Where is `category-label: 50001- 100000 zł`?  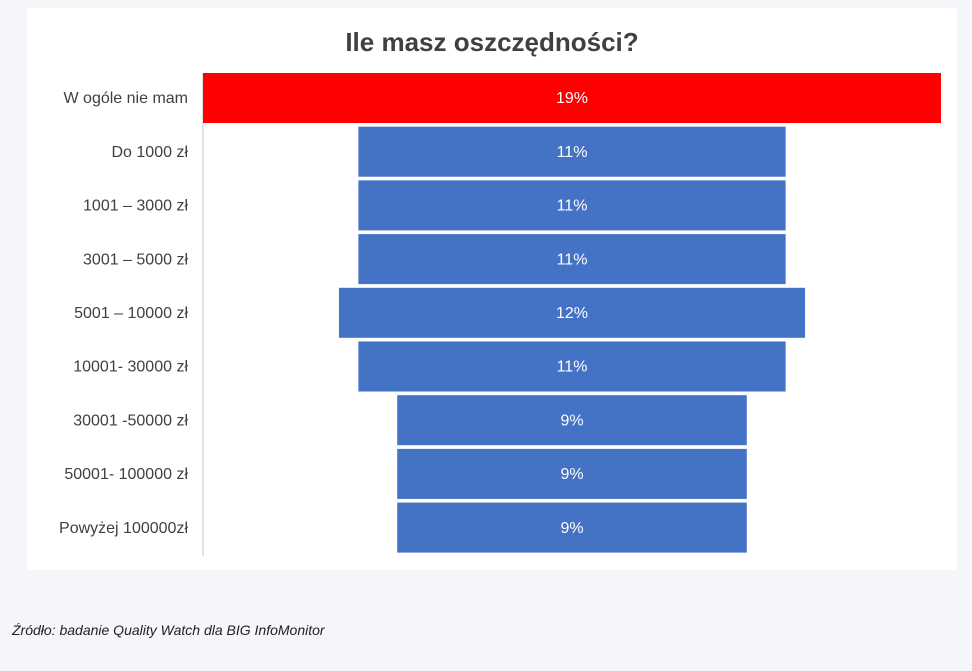 category-label: 50001- 100000 zł is located at coordinates (126, 474).